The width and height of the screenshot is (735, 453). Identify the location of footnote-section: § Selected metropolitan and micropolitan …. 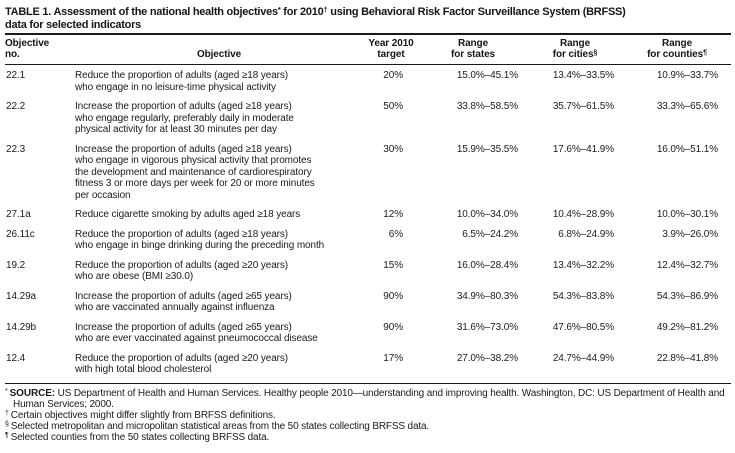
(217, 426).